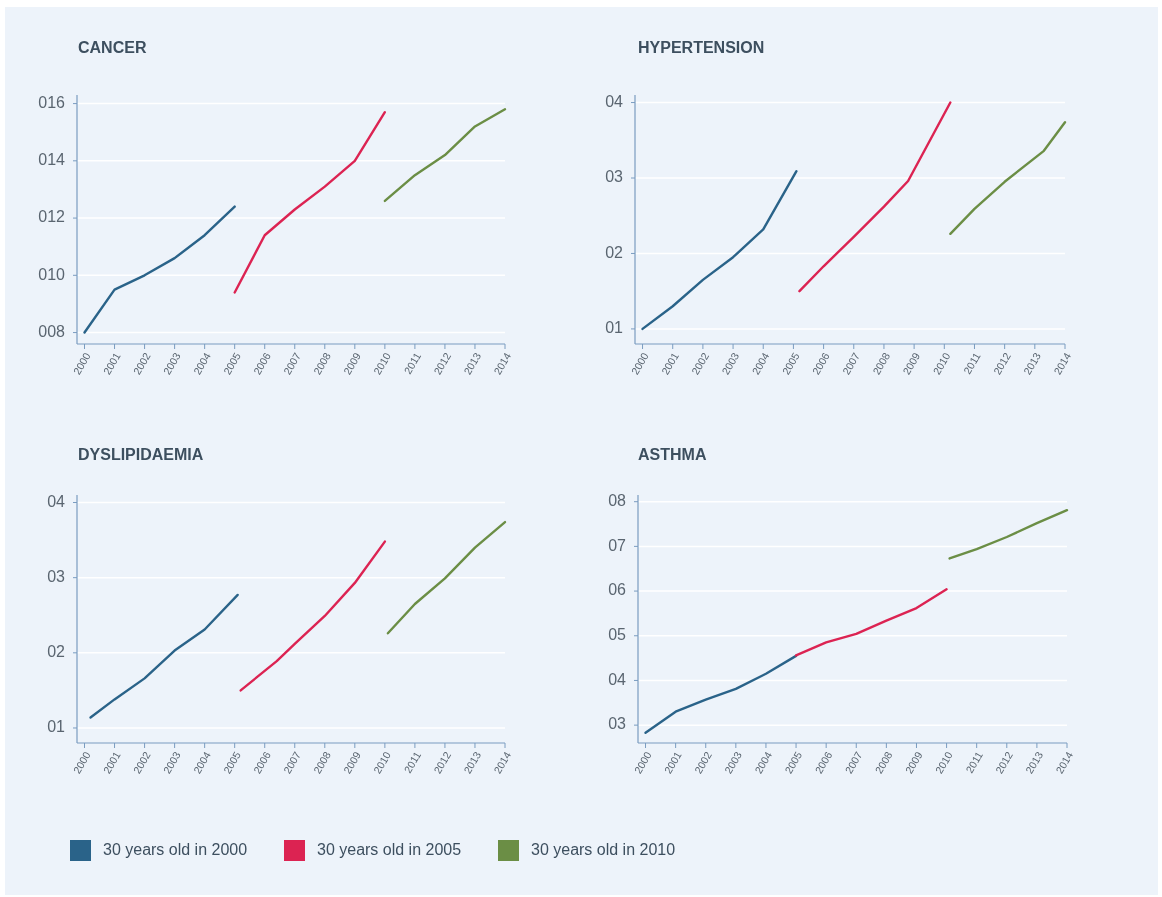  What do you see at coordinates (141, 454) in the screenshot?
I see `chart-title: DYSLIPIDAEMIA` at bounding box center [141, 454].